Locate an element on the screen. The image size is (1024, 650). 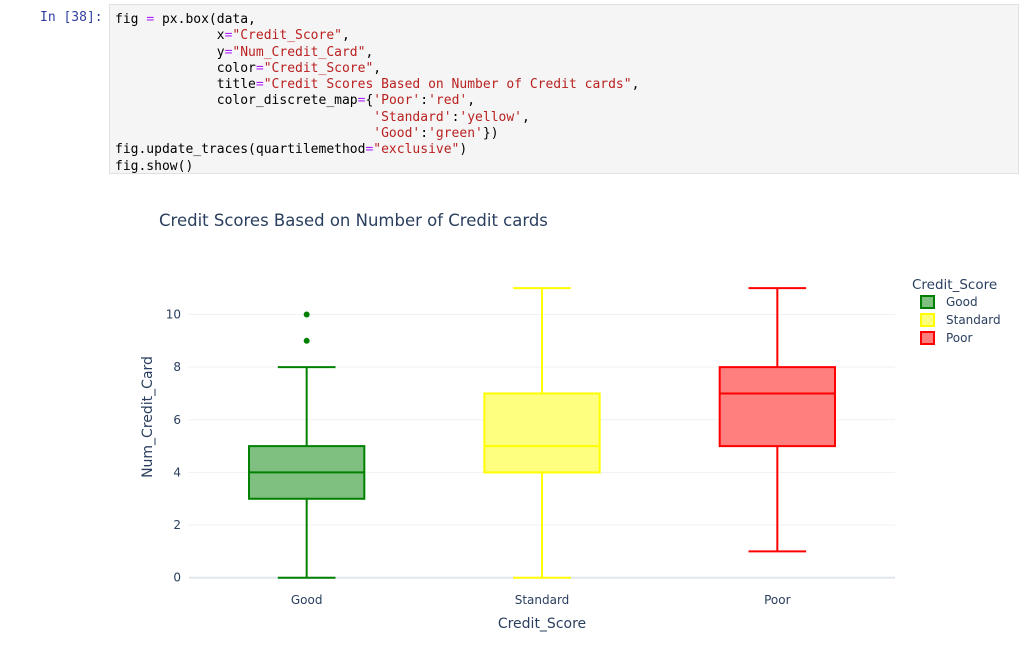
code-string: 'Standard' is located at coordinates (412, 117).